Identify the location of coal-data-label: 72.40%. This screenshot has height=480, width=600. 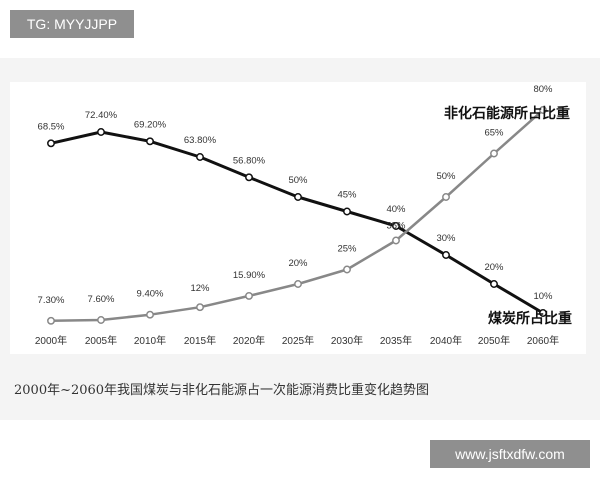
(101, 115).